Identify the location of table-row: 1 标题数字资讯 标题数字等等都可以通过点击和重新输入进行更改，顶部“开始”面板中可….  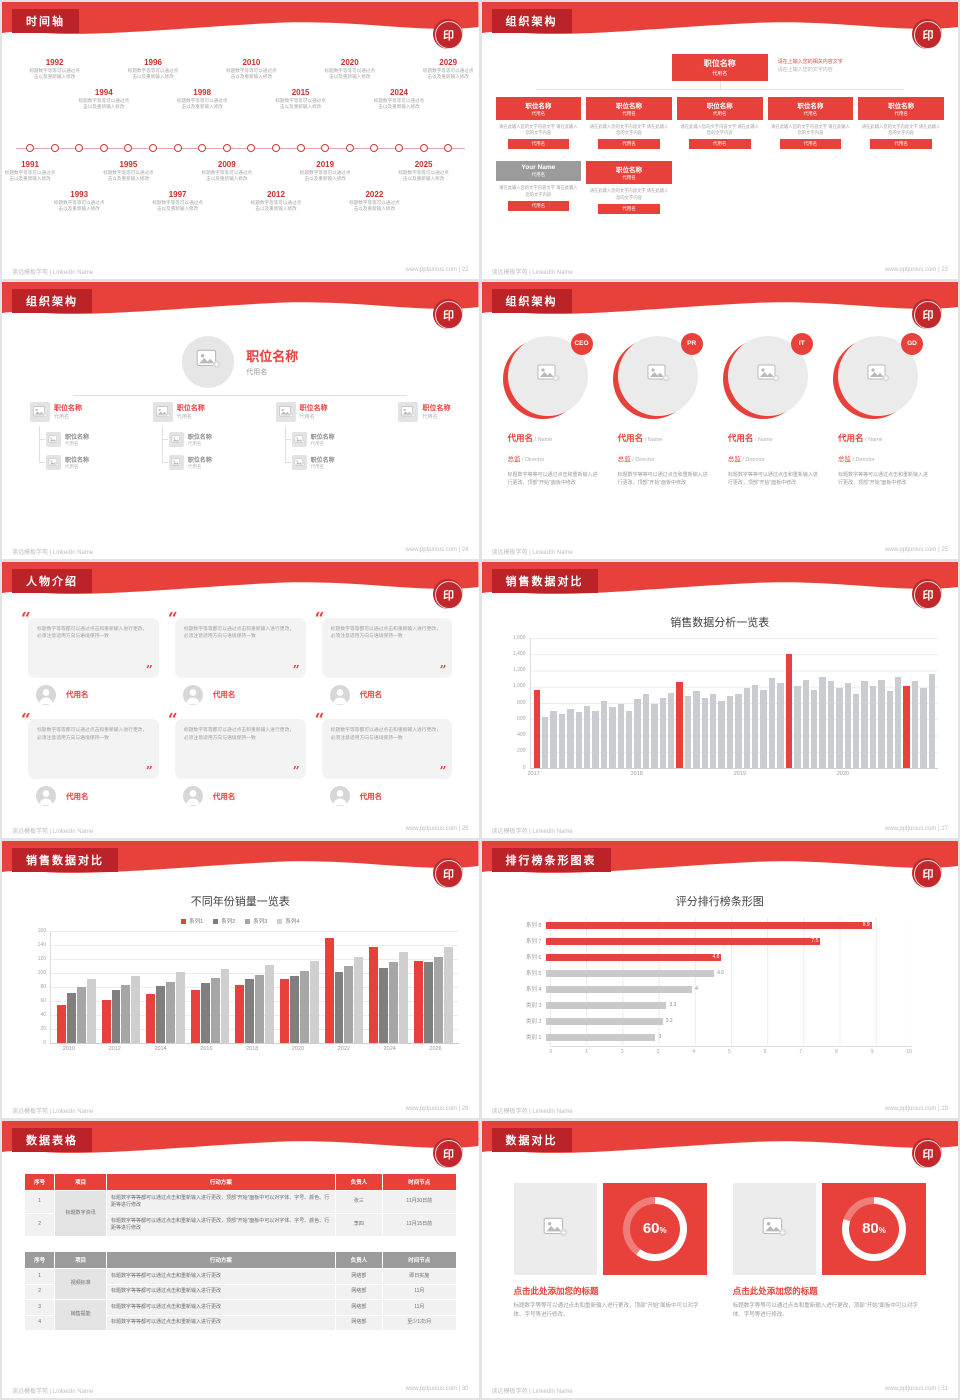
(240, 1214).